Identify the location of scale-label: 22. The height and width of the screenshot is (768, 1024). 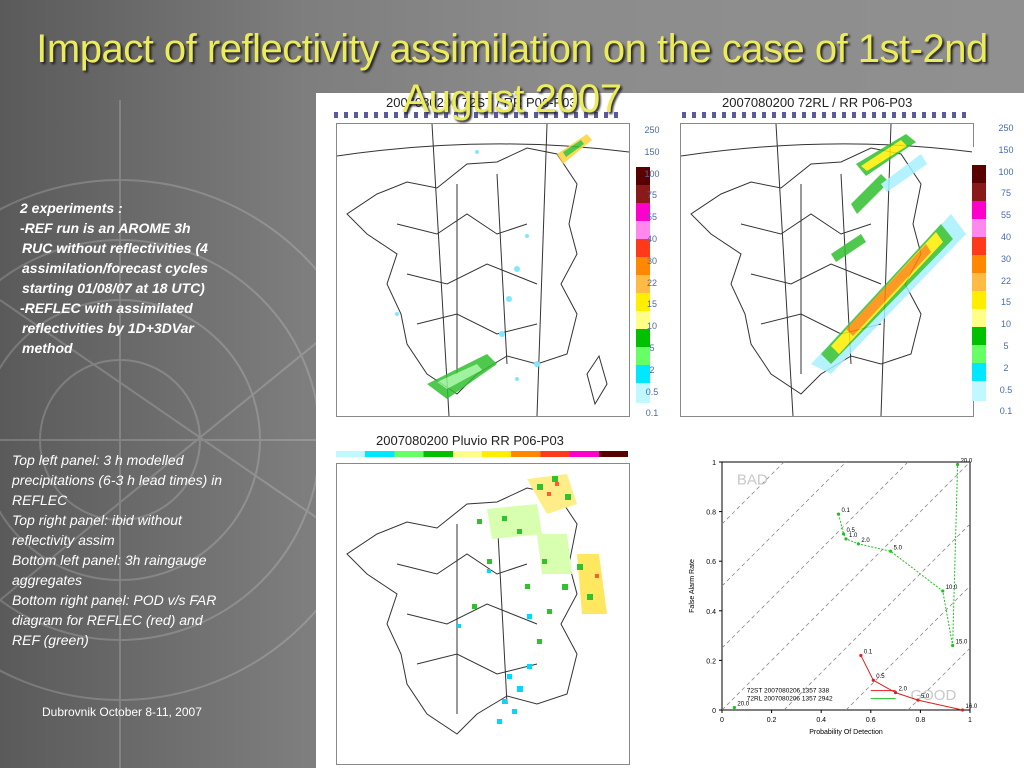
(1005, 280).